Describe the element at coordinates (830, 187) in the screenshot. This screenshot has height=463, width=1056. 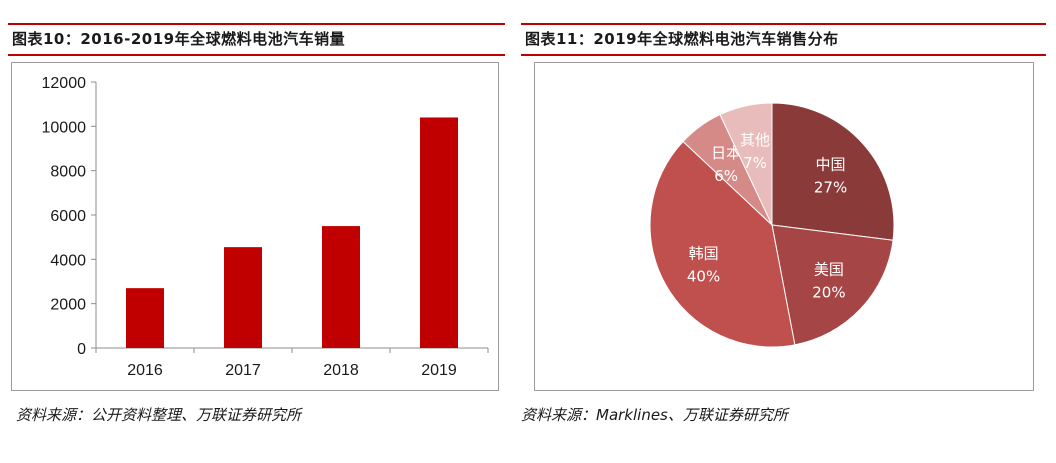
I see `slice-percent-label: 27%` at that location.